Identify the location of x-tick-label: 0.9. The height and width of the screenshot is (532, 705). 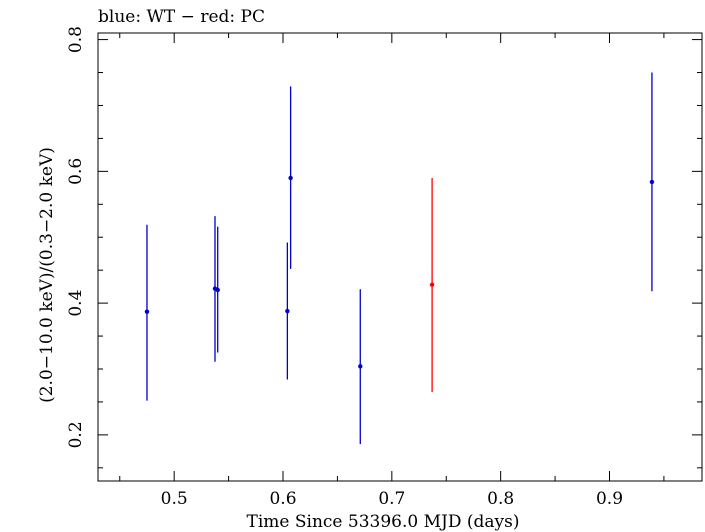
(609, 499).